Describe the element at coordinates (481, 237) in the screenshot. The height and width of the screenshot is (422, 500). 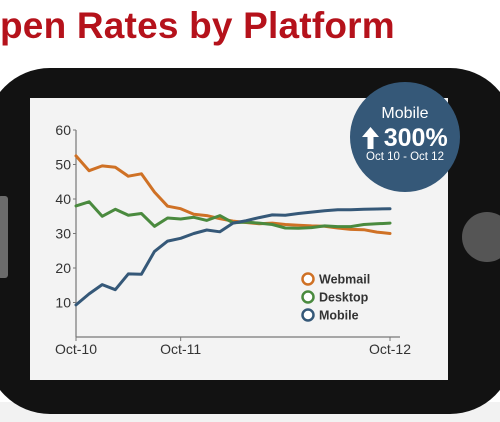
I see `phone-home-button` at that location.